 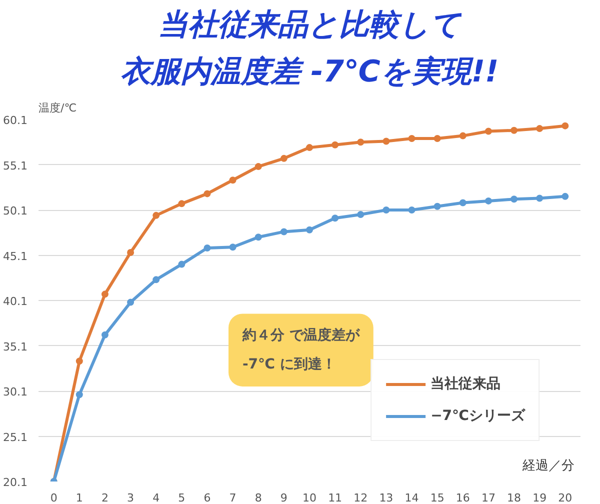 I want to click on y-tick-label: 30.1, so click(x=15, y=392).